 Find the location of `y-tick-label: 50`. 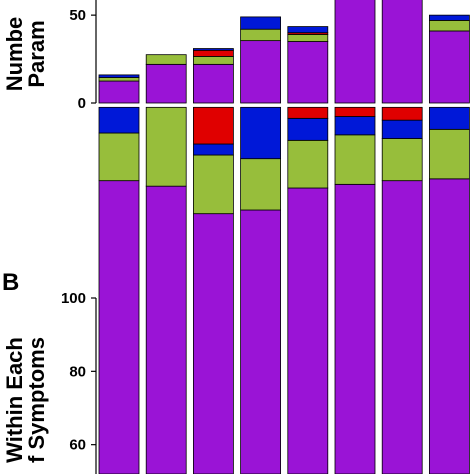

y-tick-label: 50 is located at coordinates (77, 15).